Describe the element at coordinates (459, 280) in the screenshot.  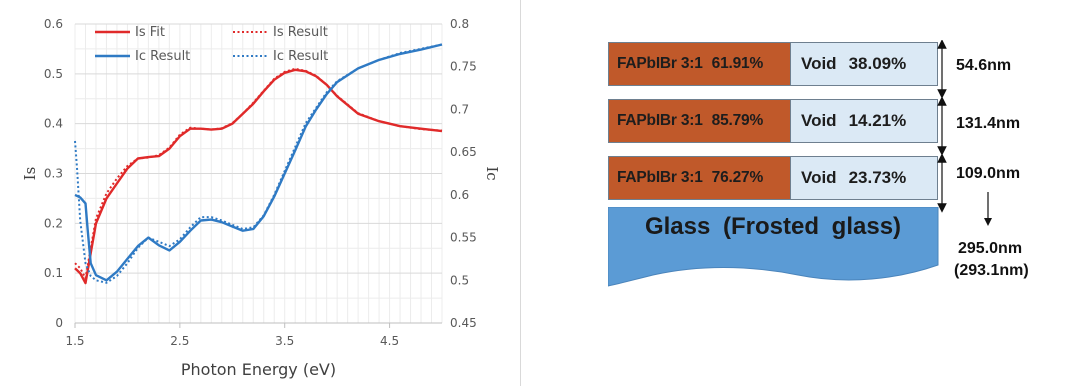
I see `y-right-tick-label: 0.5` at that location.